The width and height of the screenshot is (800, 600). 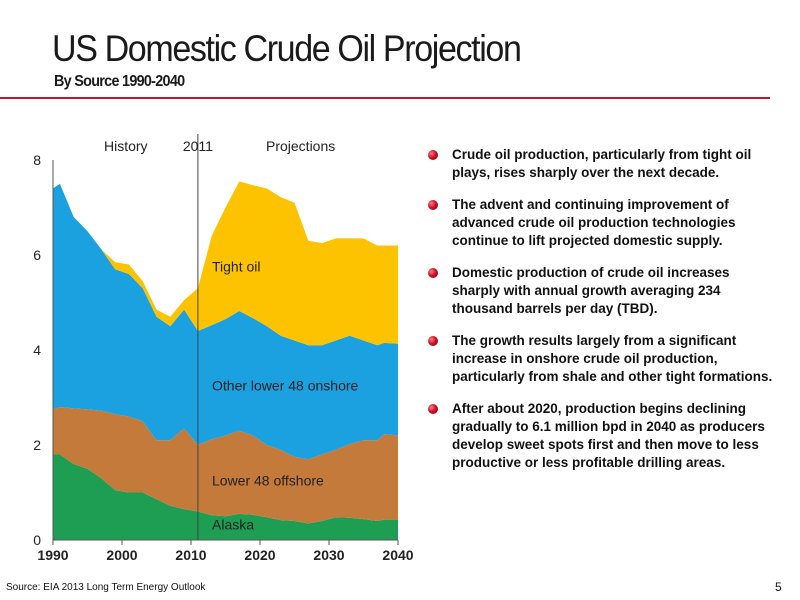 I want to click on x-tick-label: 2000, so click(x=121, y=555).